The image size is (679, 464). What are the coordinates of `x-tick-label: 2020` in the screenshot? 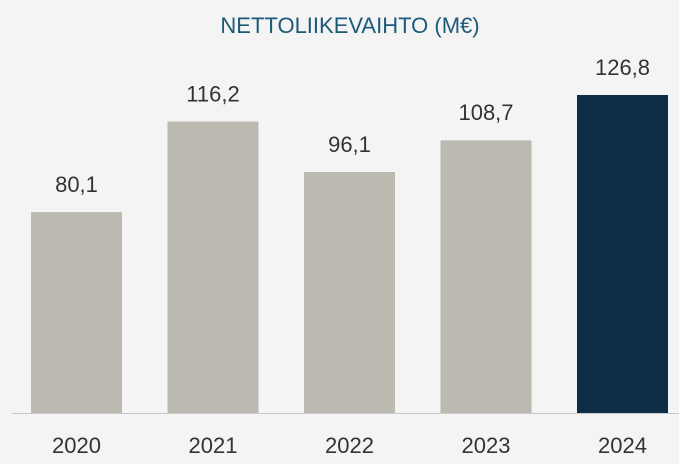 It's located at (76, 445).